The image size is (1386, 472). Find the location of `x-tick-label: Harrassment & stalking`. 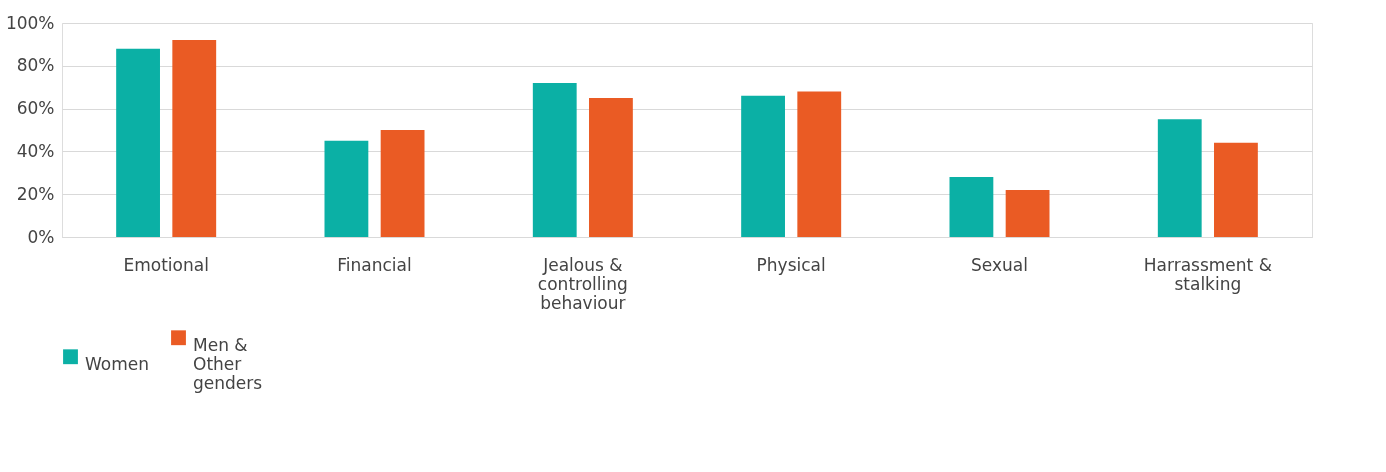

x-tick-label: Harrassment & stalking is located at coordinates (1207, 274).